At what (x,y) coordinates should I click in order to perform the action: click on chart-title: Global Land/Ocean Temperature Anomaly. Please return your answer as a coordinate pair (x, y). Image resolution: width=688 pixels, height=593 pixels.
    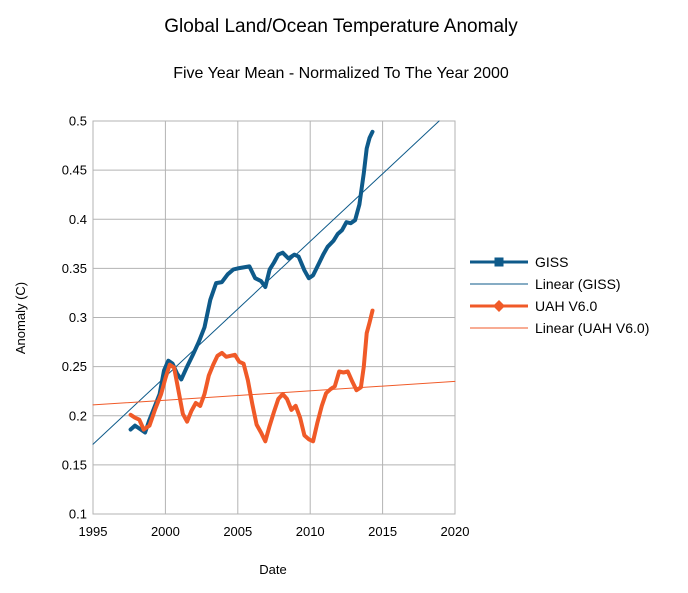
    Looking at the image, I should click on (341, 26).